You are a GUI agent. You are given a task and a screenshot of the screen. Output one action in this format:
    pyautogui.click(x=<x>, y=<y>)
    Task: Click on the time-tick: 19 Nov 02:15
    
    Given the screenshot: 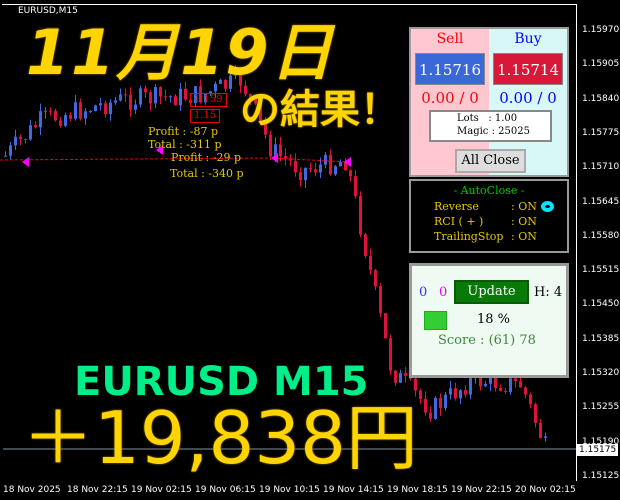 What is the action you would take?
    pyautogui.click(x=161, y=490)
    